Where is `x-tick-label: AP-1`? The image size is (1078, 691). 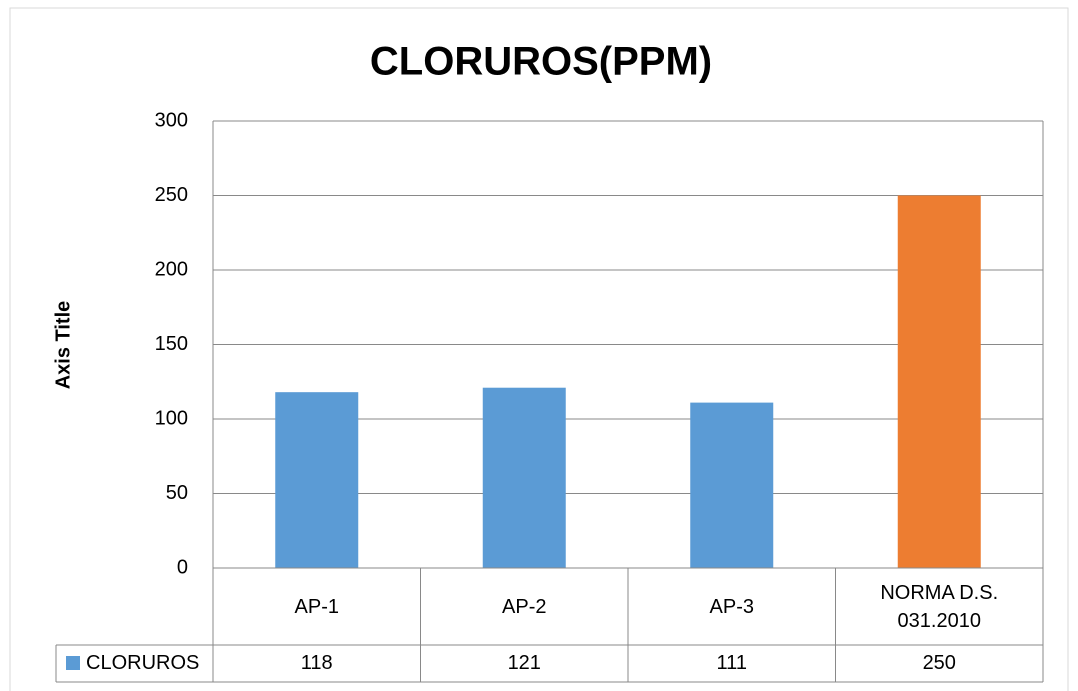 x-tick-label: AP-1 is located at coordinates (316, 606).